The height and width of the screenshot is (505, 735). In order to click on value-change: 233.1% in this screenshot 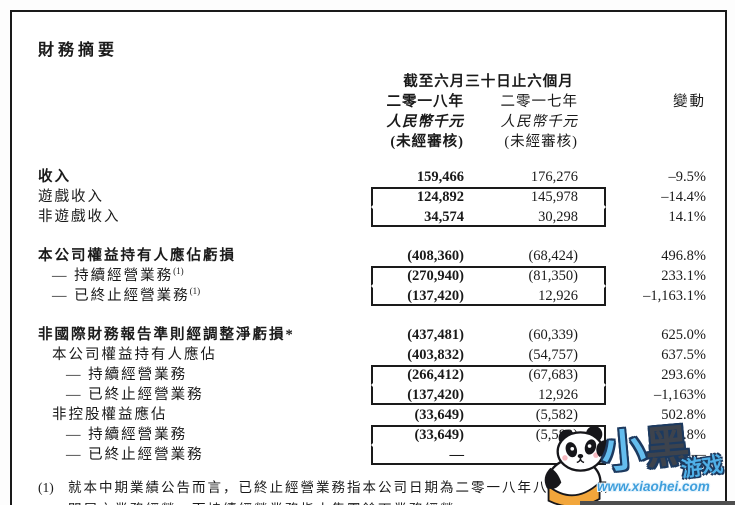, I will do `click(683, 276)`.